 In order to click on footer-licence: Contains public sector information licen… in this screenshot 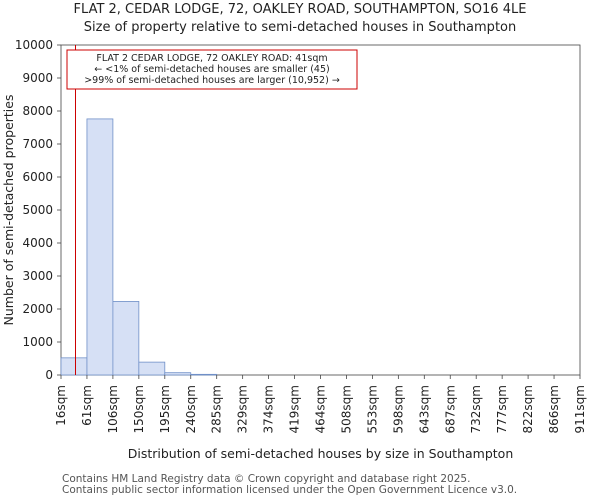, I will do `click(290, 490)`.